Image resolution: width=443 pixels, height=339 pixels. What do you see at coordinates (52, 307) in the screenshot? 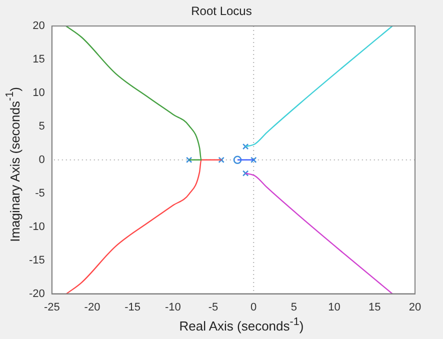
I see `x-tick-label: -25` at bounding box center [52, 307].